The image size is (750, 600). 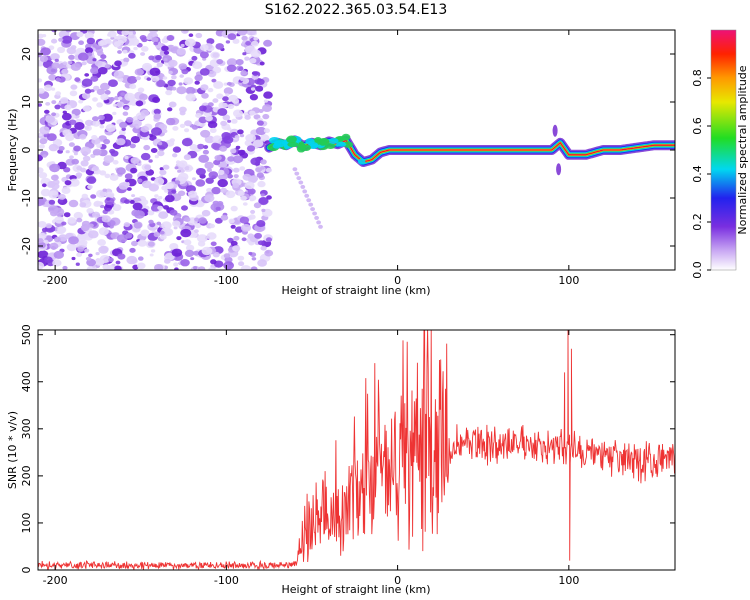 I want to click on y-tick-label: 0, so click(x=26, y=150).